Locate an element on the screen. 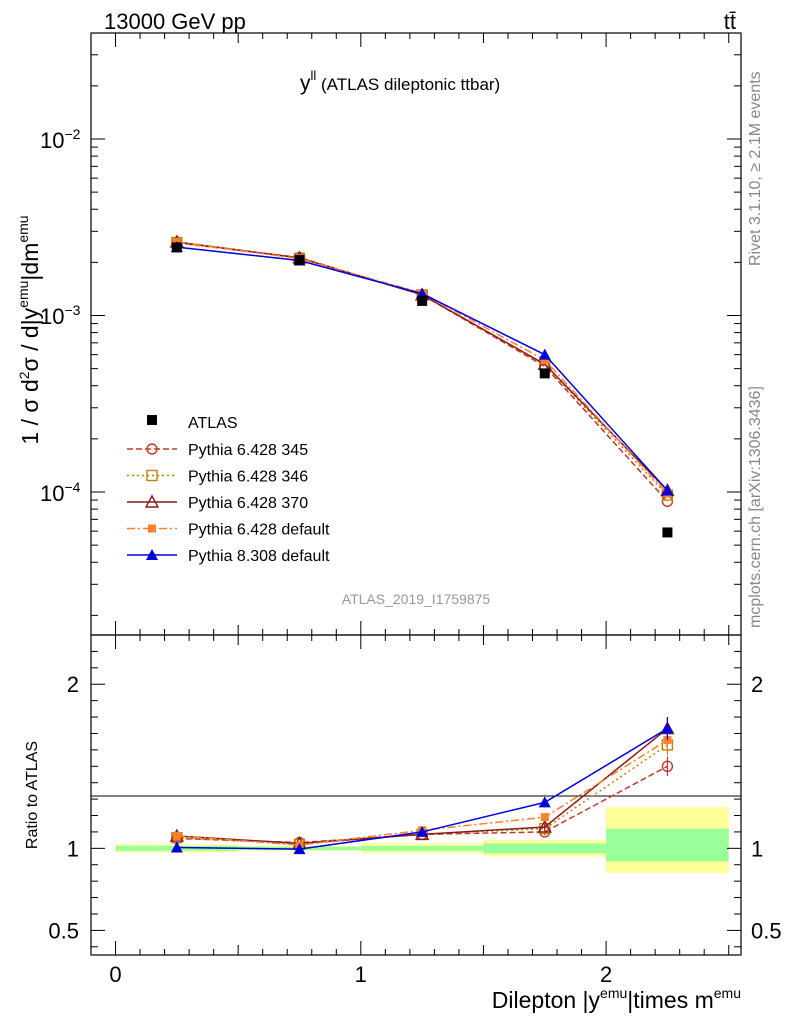 Image resolution: width=786 pixels, height=1024 pixels. process-label: tt̄ is located at coordinates (730, 21).